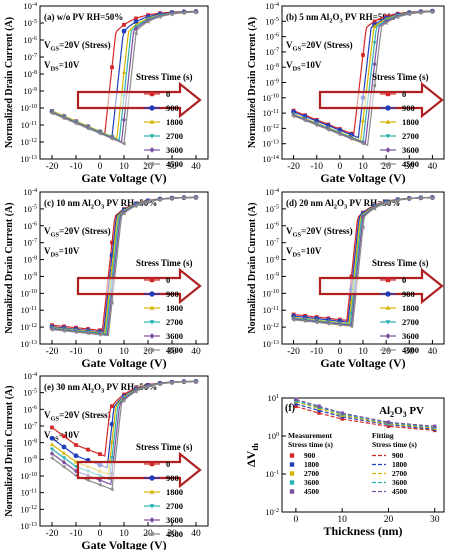 The image size is (456, 550). What do you see at coordinates (316, 167) in the screenshot?
I see `x-tick-label: -10` at bounding box center [316, 167].